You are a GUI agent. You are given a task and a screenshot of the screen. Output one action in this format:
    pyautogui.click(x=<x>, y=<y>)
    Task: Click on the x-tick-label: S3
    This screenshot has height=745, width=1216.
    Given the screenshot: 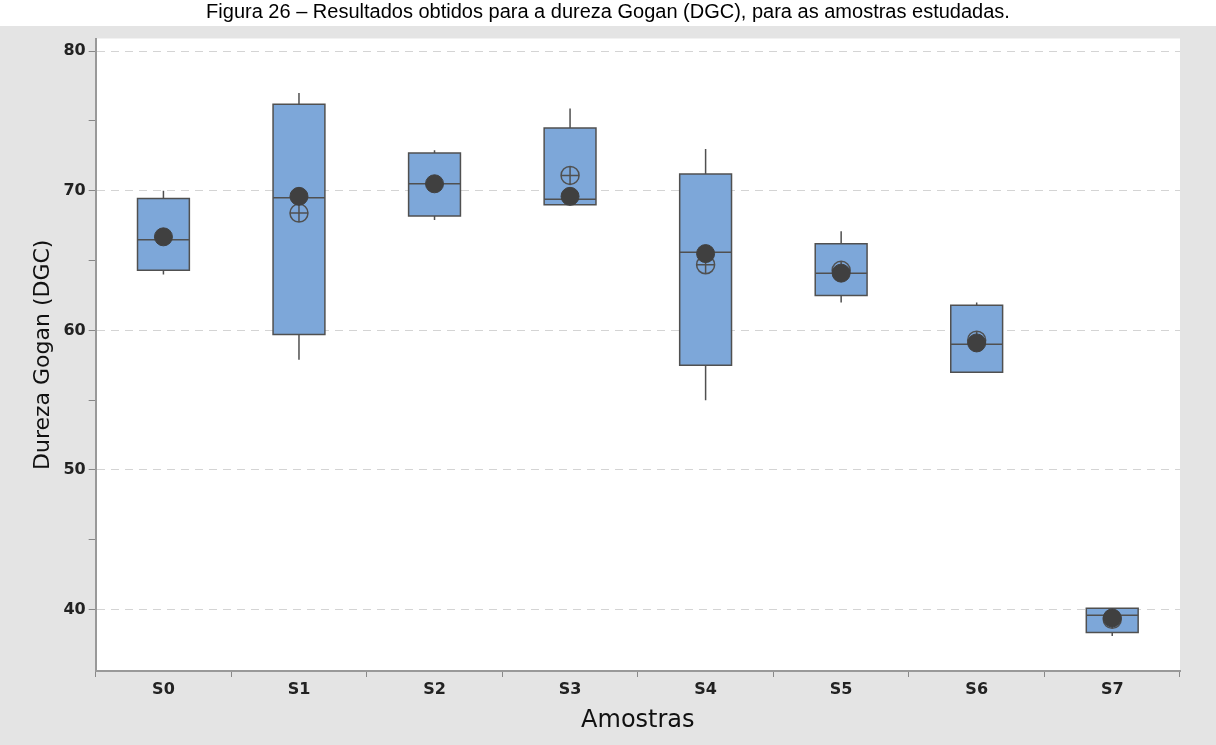 What is the action you would take?
    pyautogui.click(x=570, y=688)
    